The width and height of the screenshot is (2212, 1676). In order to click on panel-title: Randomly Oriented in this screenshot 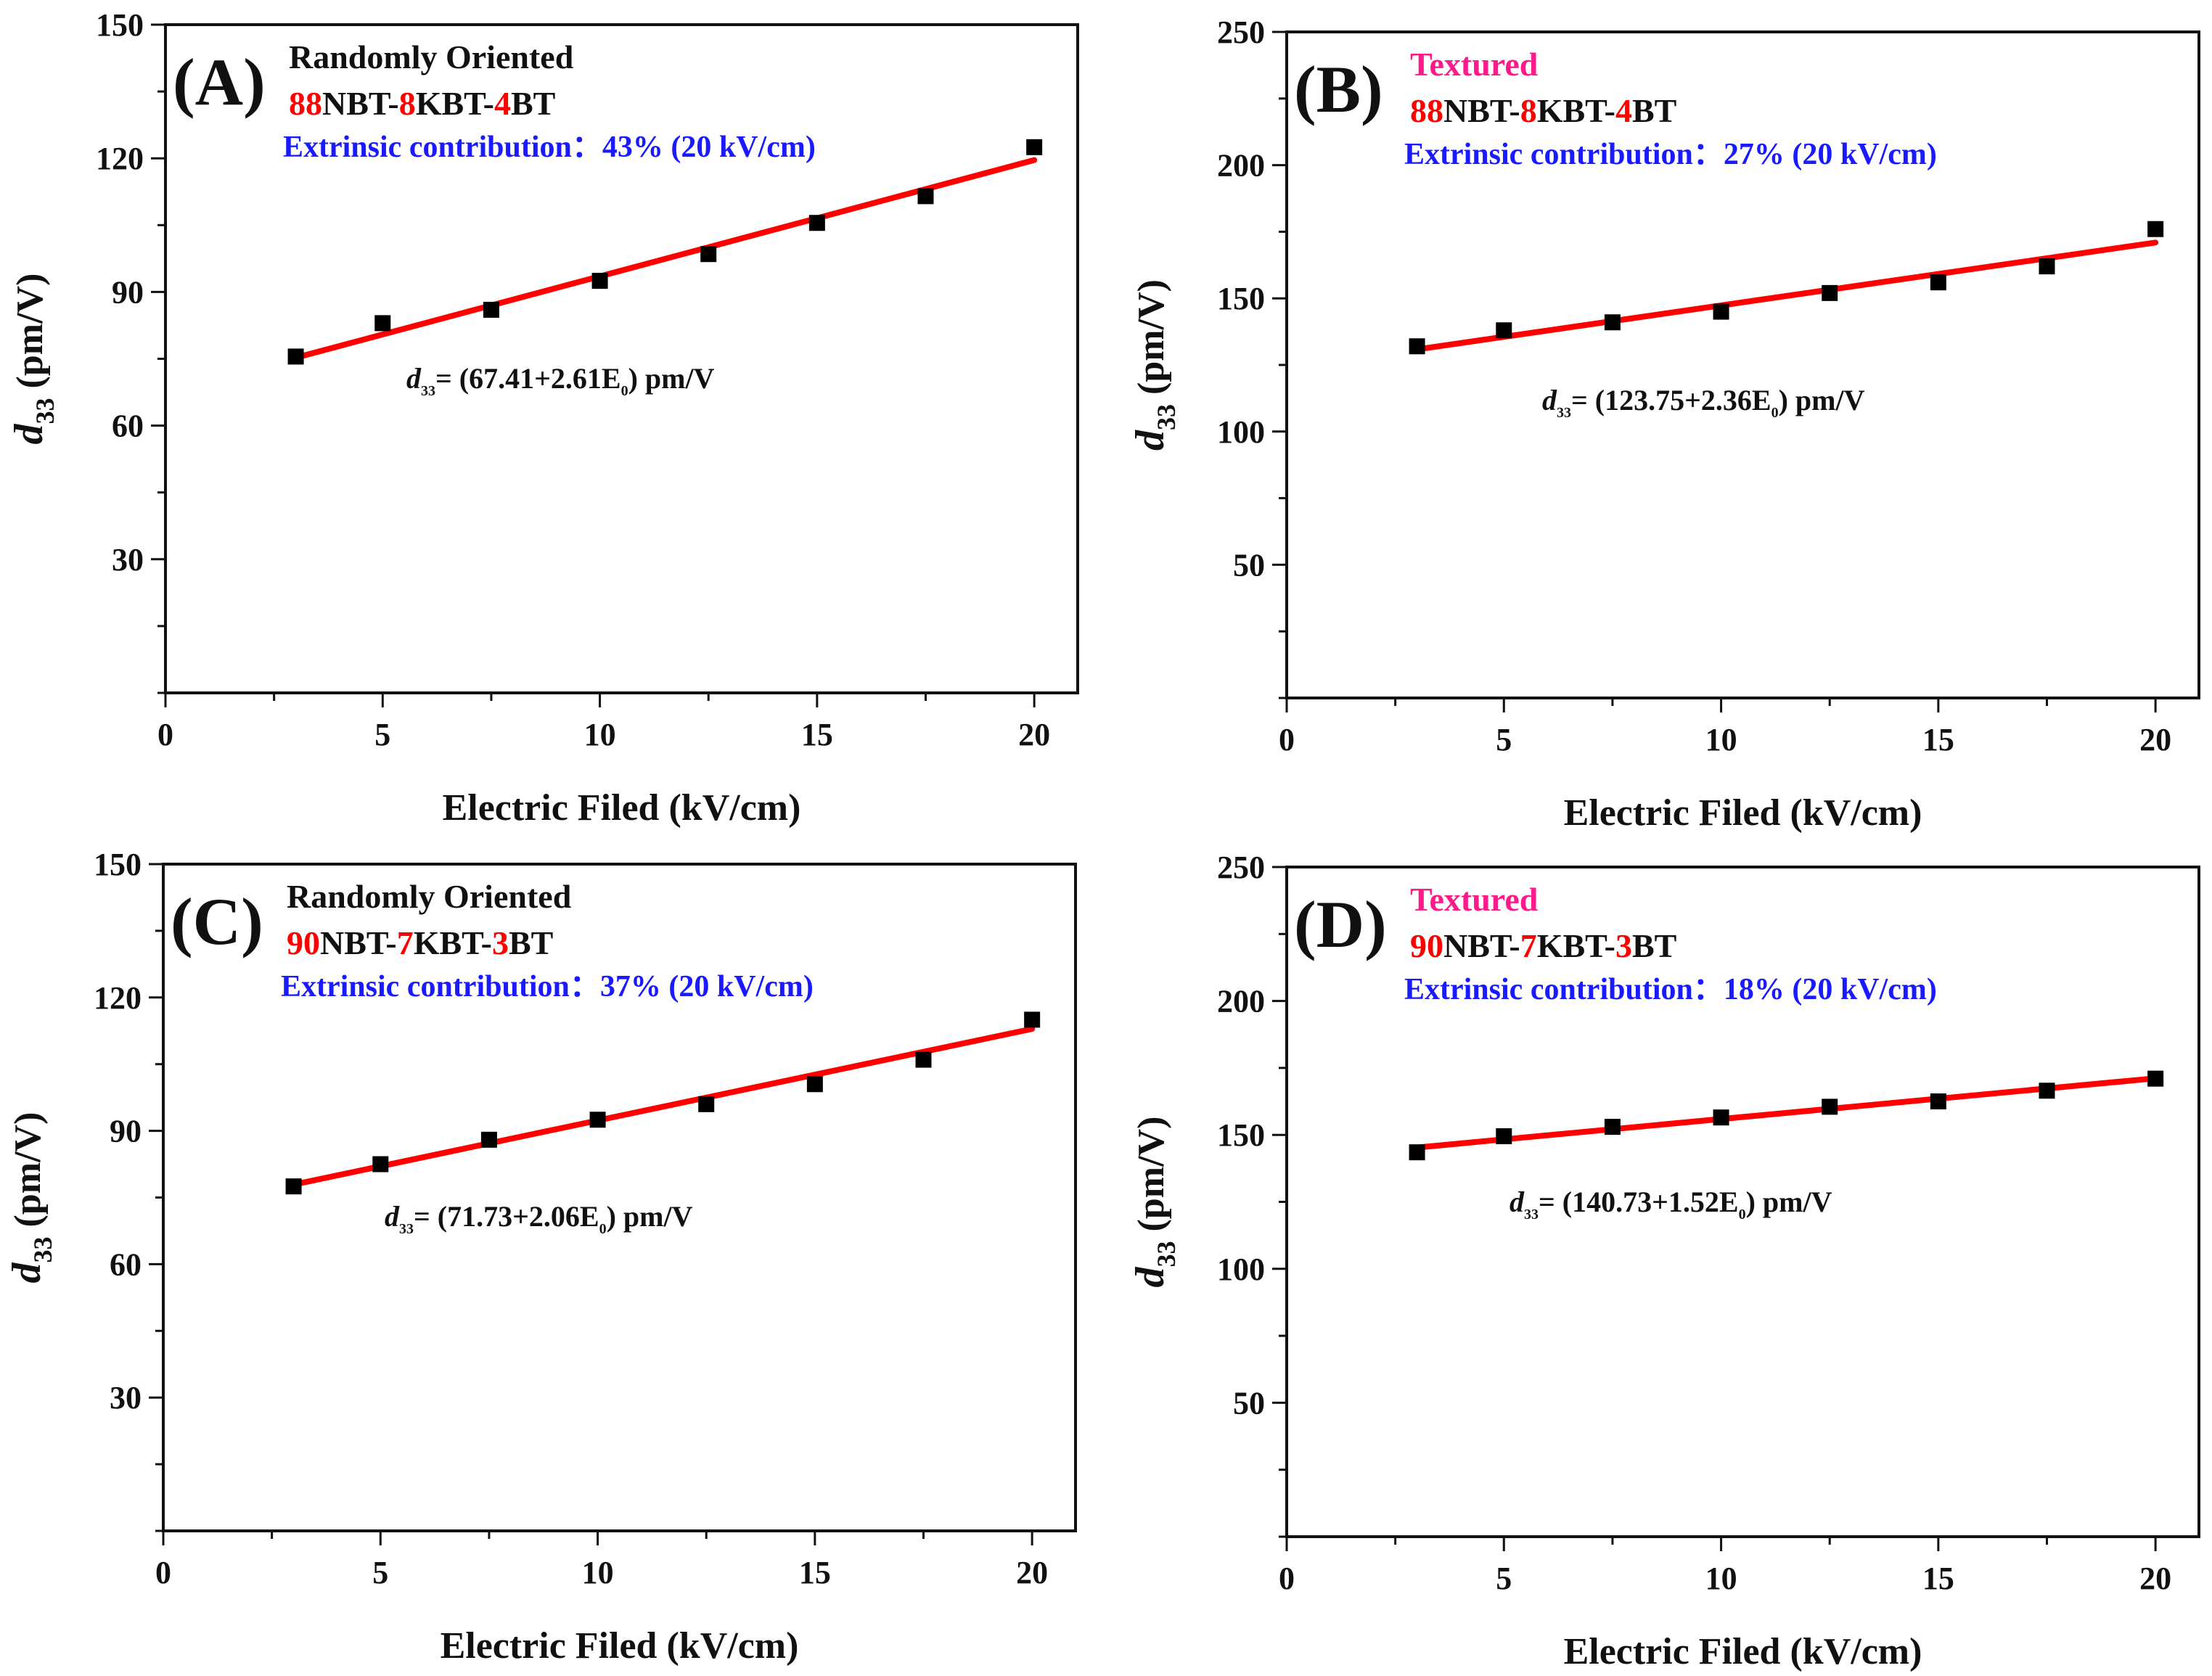, I will do `click(429, 896)`.